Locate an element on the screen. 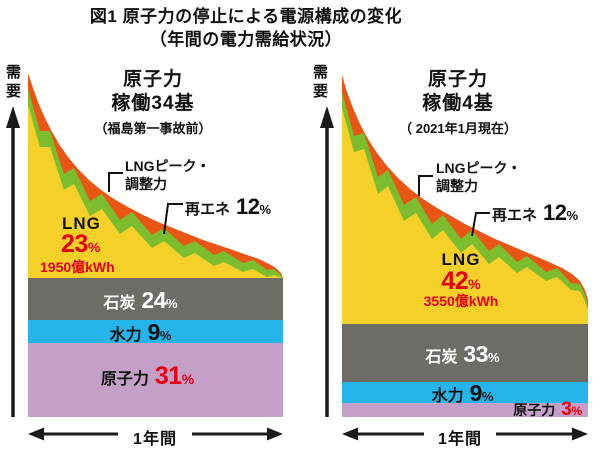 Image resolution: width=600 pixels, height=450 pixels. left-heading-line1: 原子力 is located at coordinates (152, 79).